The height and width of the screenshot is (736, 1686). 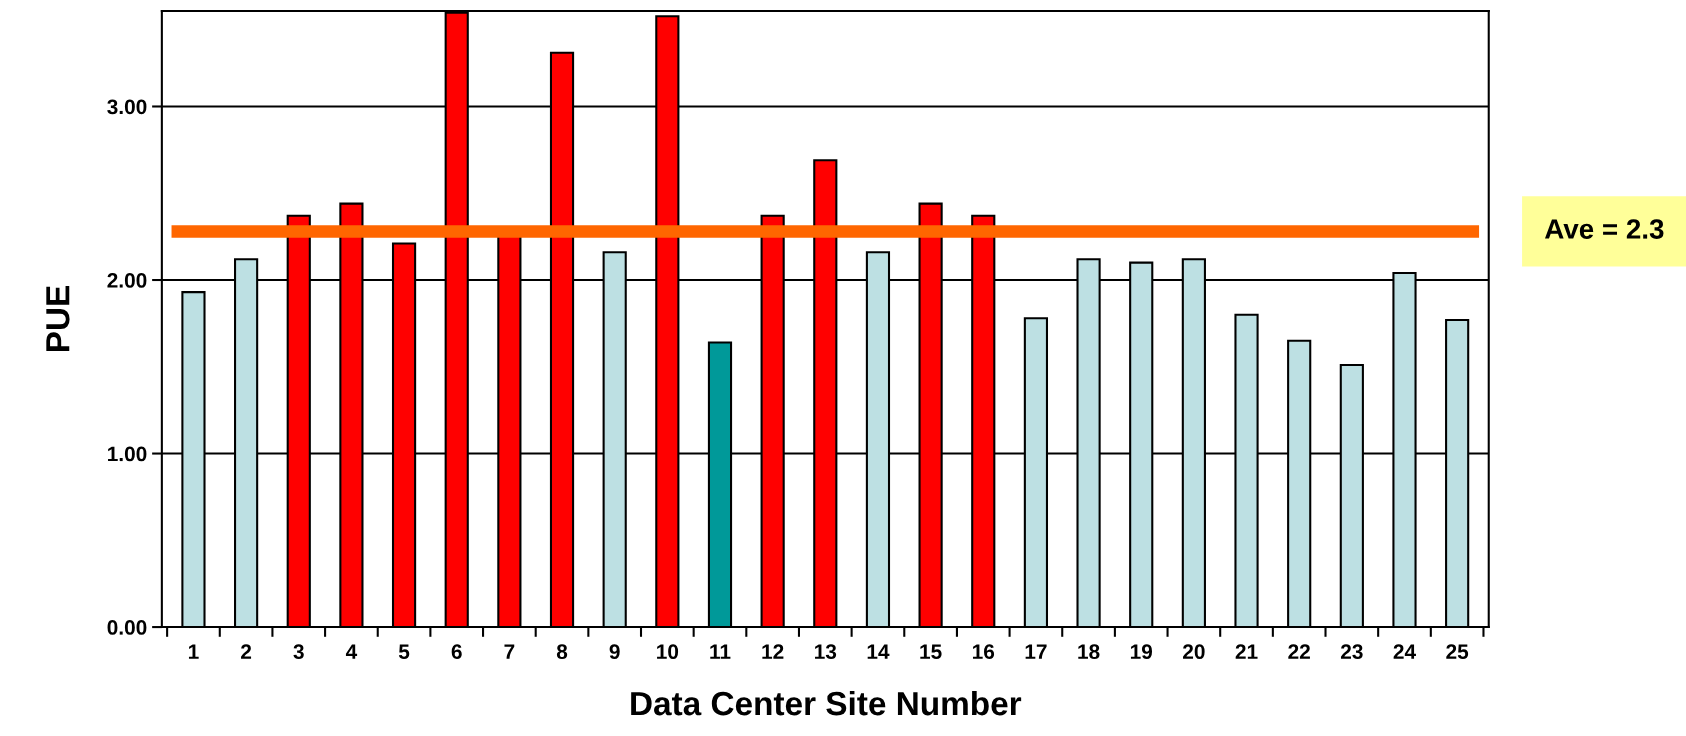 I want to click on x-tick-label: 20, so click(x=1194, y=652).